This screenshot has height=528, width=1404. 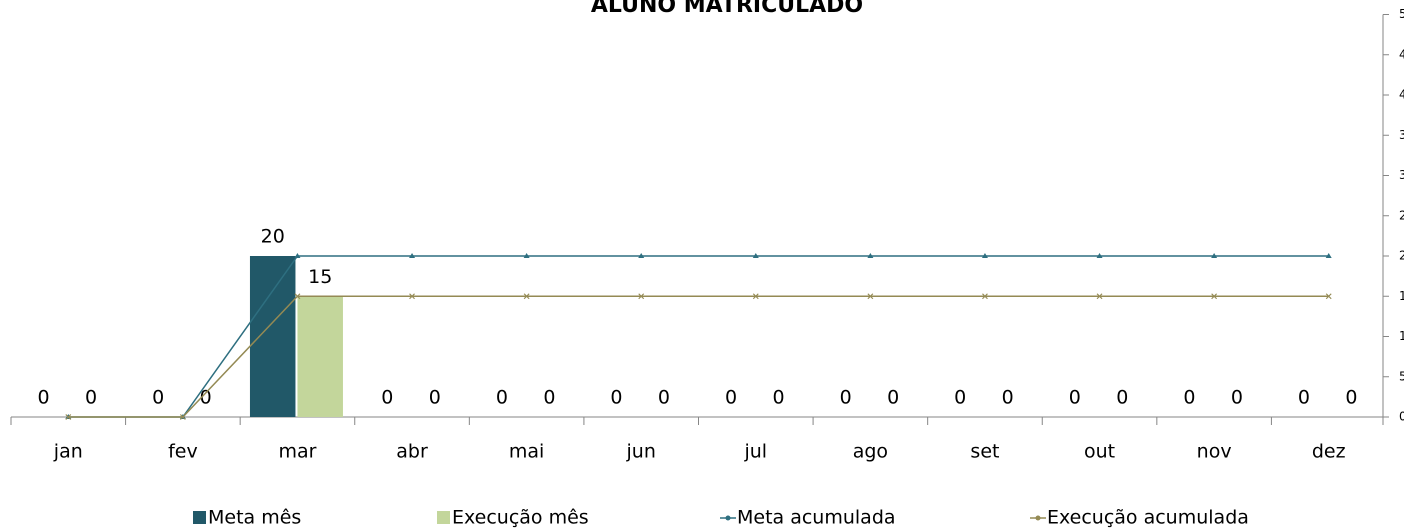 I want to click on y-tick-label: 35, so click(x=1401, y=135).